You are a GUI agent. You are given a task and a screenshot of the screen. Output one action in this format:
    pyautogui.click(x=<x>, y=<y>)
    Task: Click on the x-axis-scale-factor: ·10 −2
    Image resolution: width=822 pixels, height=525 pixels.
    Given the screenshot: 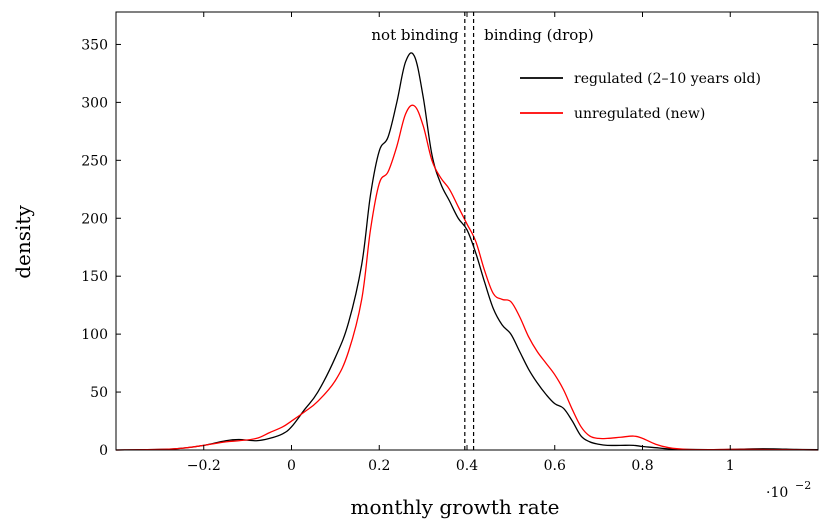 What is the action you would take?
    pyautogui.click(x=788, y=490)
    